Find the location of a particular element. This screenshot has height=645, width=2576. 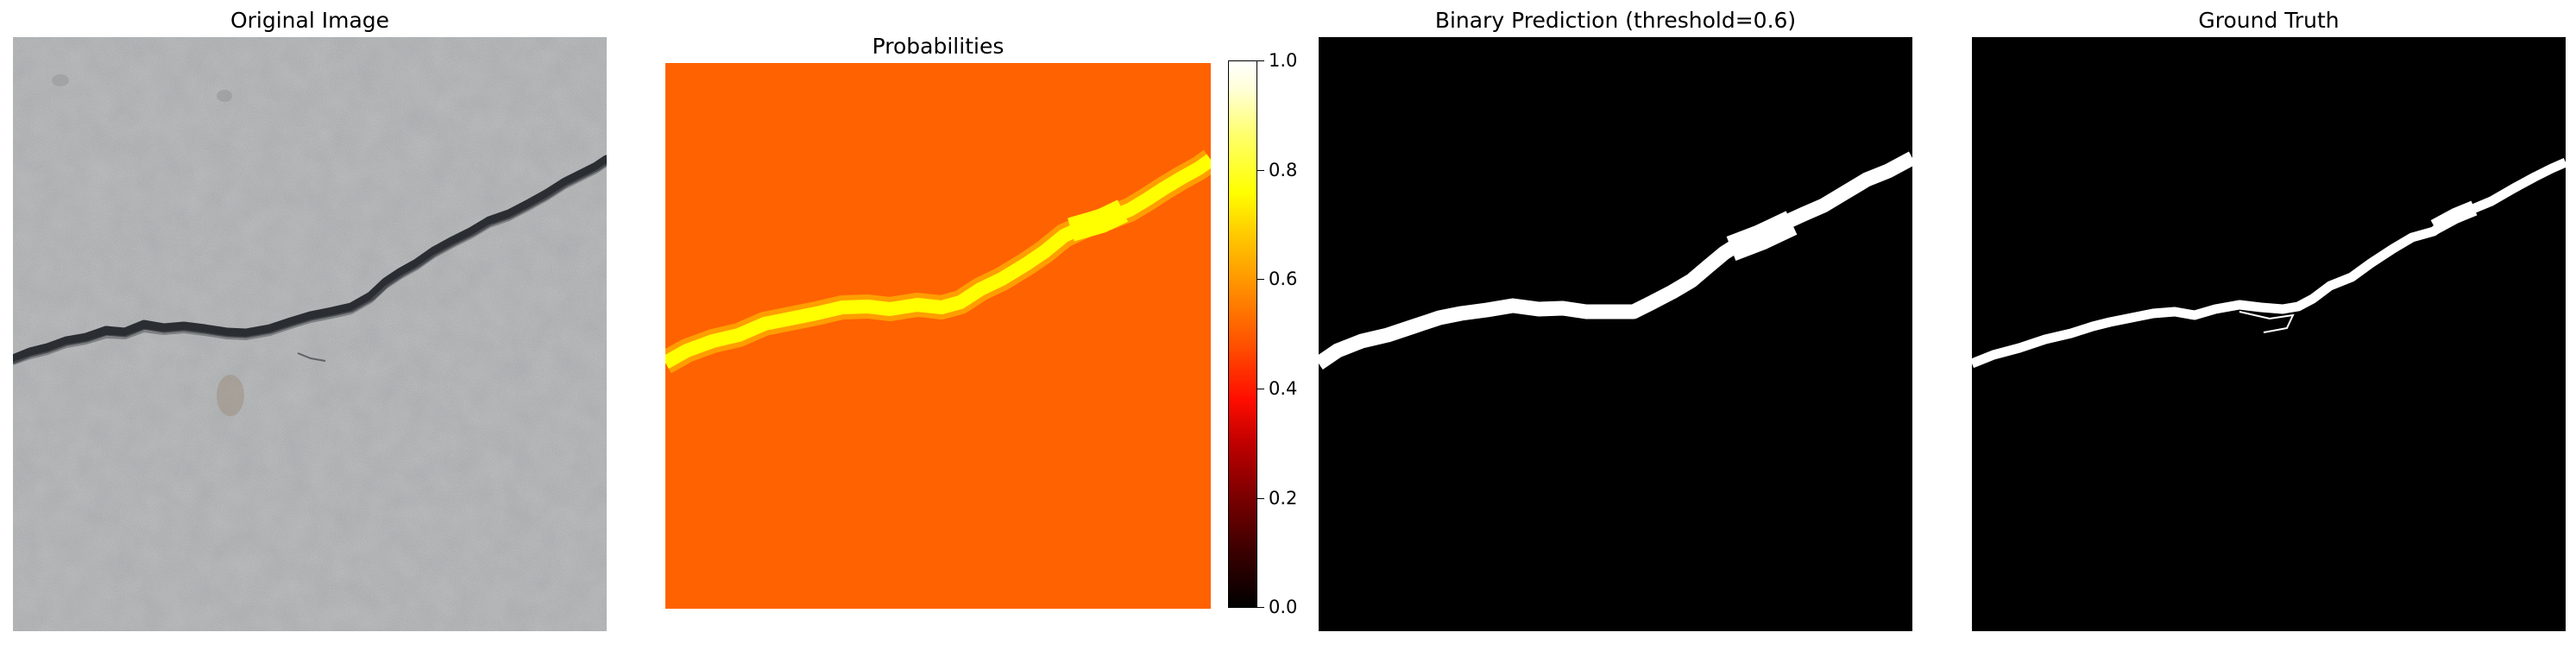

colorbar-label: 0.0 is located at coordinates (1283, 607).